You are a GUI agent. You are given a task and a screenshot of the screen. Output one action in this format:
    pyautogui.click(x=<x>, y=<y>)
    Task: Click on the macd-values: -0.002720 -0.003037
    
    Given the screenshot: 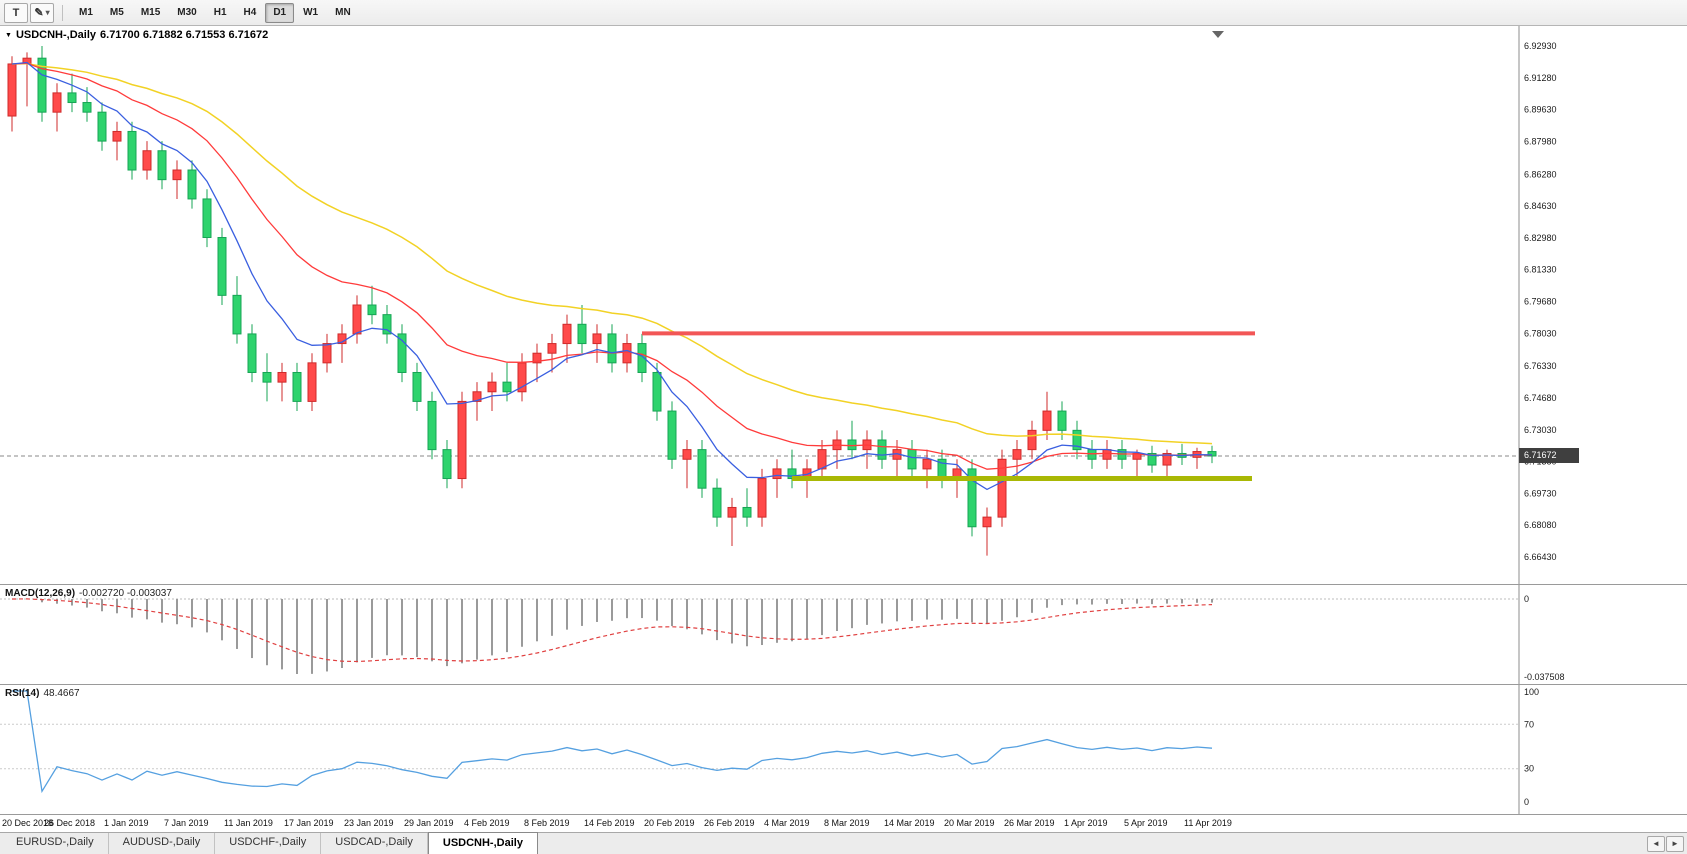 What is the action you would take?
    pyautogui.click(x=125, y=593)
    